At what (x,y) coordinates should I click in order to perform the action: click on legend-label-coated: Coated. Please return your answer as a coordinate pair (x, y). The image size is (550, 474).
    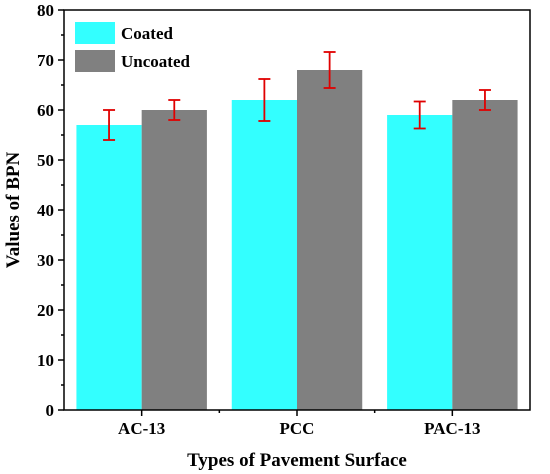
    Looking at the image, I should click on (147, 33).